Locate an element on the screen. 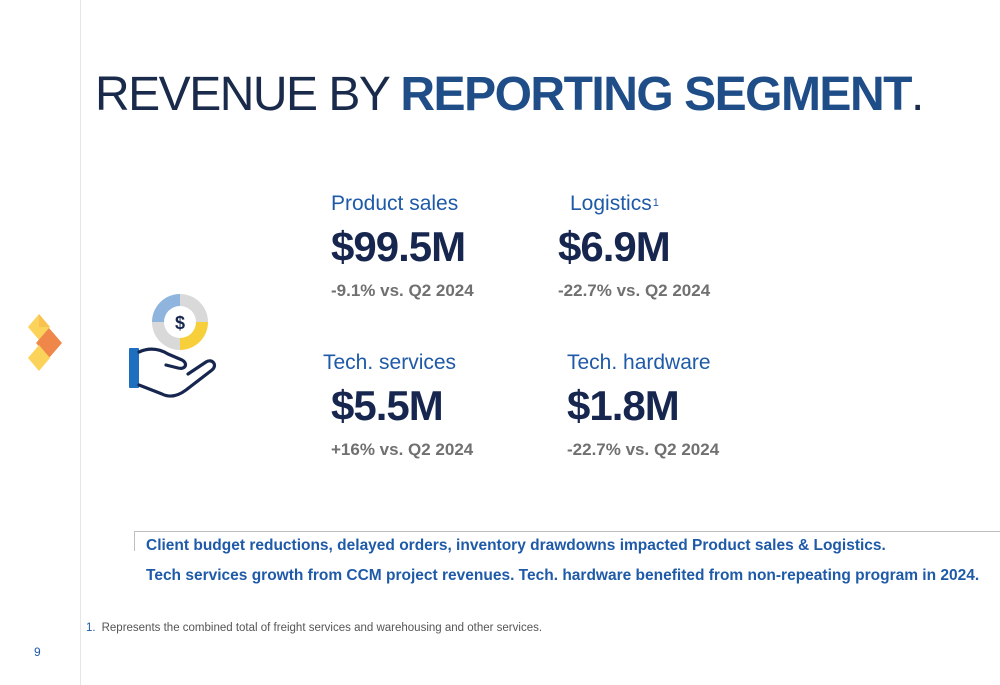  page-number: 9 is located at coordinates (37, 652).